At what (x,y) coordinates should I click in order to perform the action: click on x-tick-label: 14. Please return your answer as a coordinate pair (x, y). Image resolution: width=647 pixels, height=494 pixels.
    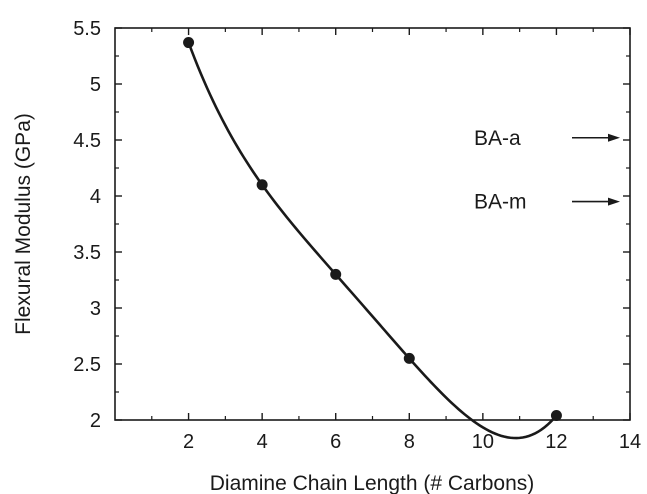
    Looking at the image, I should click on (630, 442).